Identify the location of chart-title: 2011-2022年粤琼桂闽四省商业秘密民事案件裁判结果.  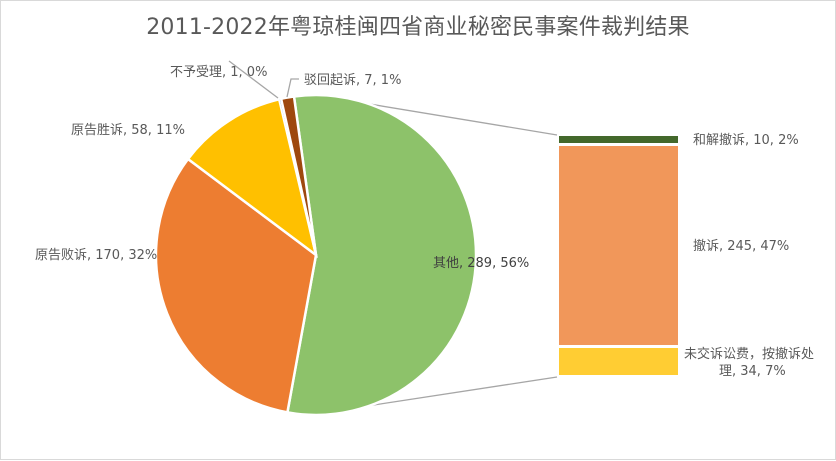
(418, 27).